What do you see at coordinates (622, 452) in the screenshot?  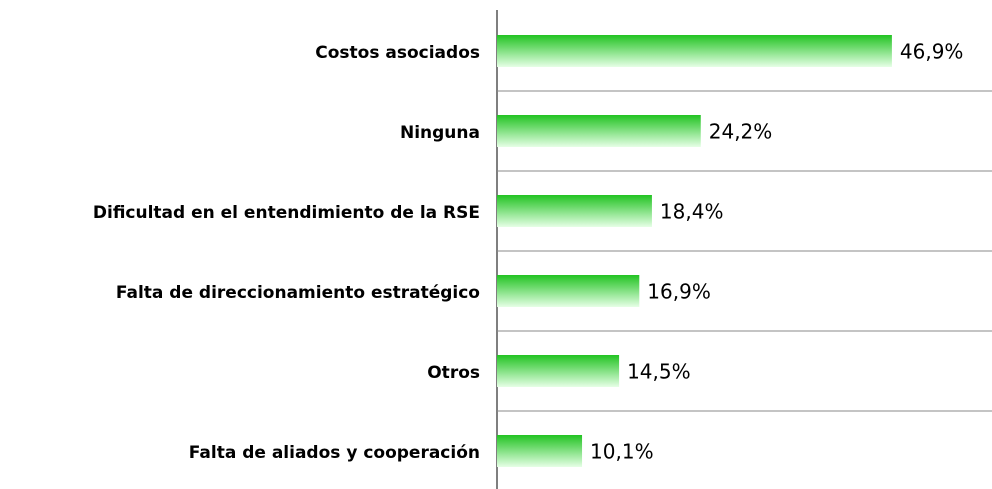 I see `value-label: 10,1%` at bounding box center [622, 452].